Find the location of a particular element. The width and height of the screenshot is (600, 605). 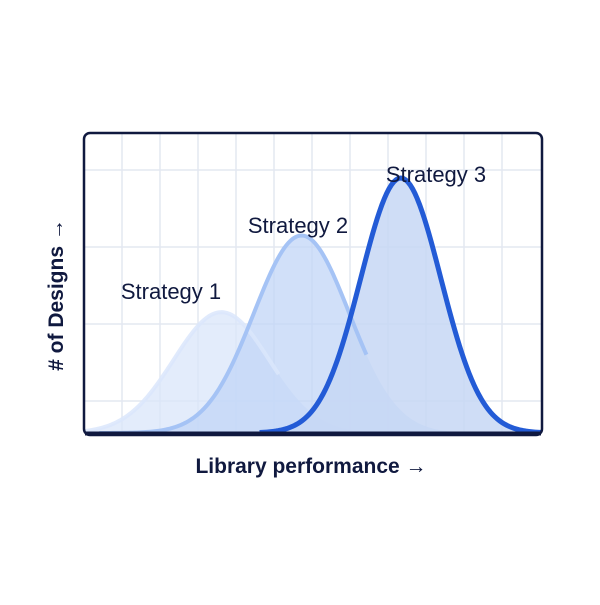

y-axis-label: # of Designs → is located at coordinates (56, 295).